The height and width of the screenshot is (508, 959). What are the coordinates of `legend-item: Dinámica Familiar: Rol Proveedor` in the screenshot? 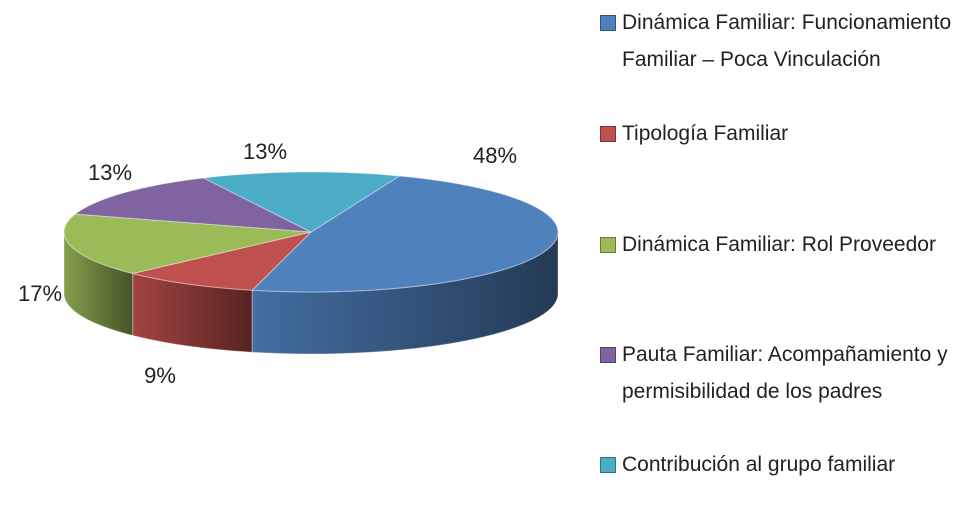 It's located at (777, 244).